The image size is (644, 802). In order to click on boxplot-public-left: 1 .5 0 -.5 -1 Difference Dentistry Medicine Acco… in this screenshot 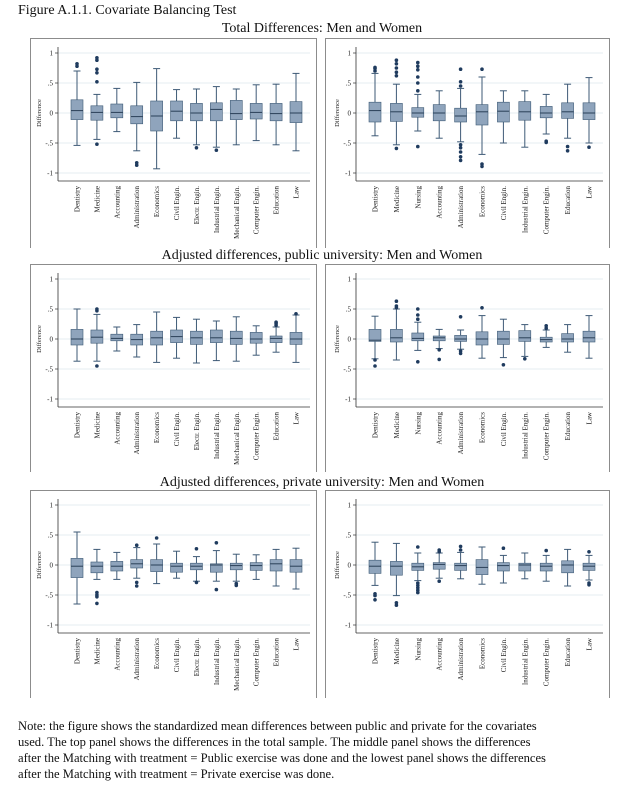, I will do `click(173, 369)`.